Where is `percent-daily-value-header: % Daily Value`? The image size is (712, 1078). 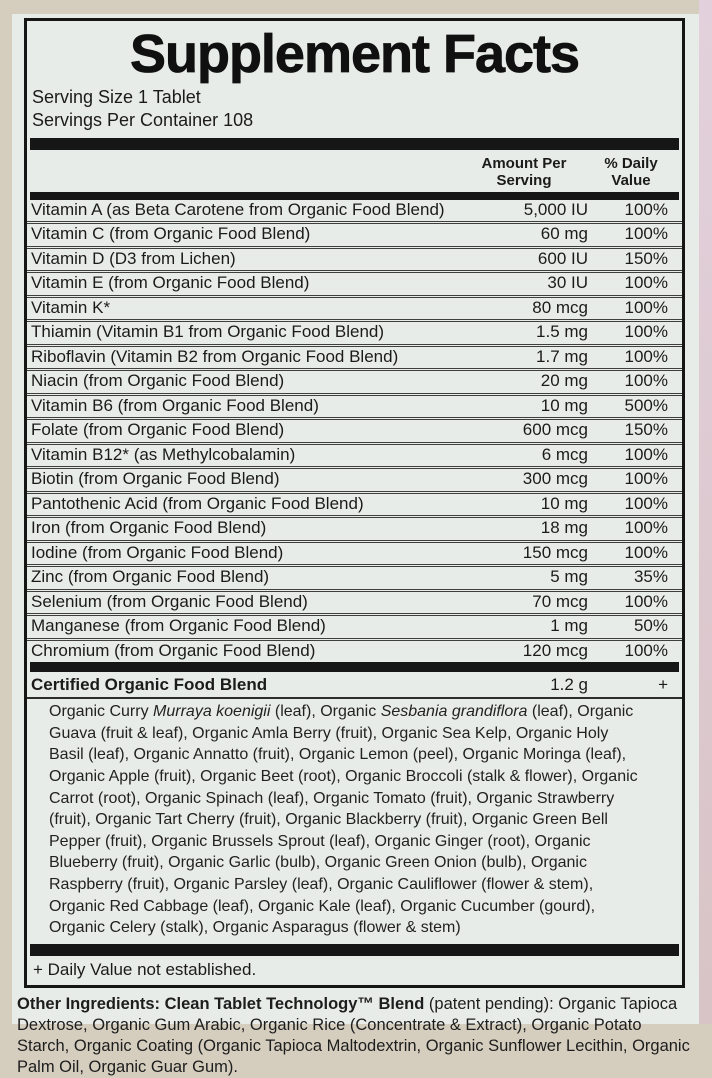
percent-daily-value-header: % Daily Value is located at coordinates (631, 171).